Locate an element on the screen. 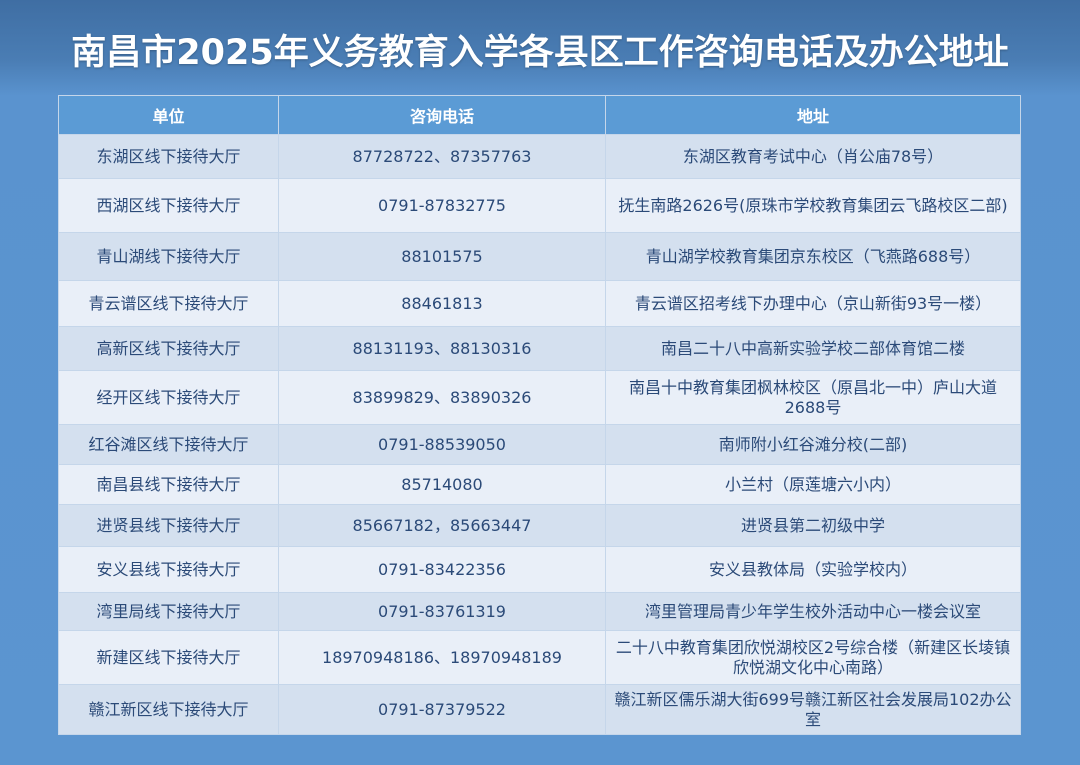  phone-cell: 0791-83422356 is located at coordinates (442, 569).